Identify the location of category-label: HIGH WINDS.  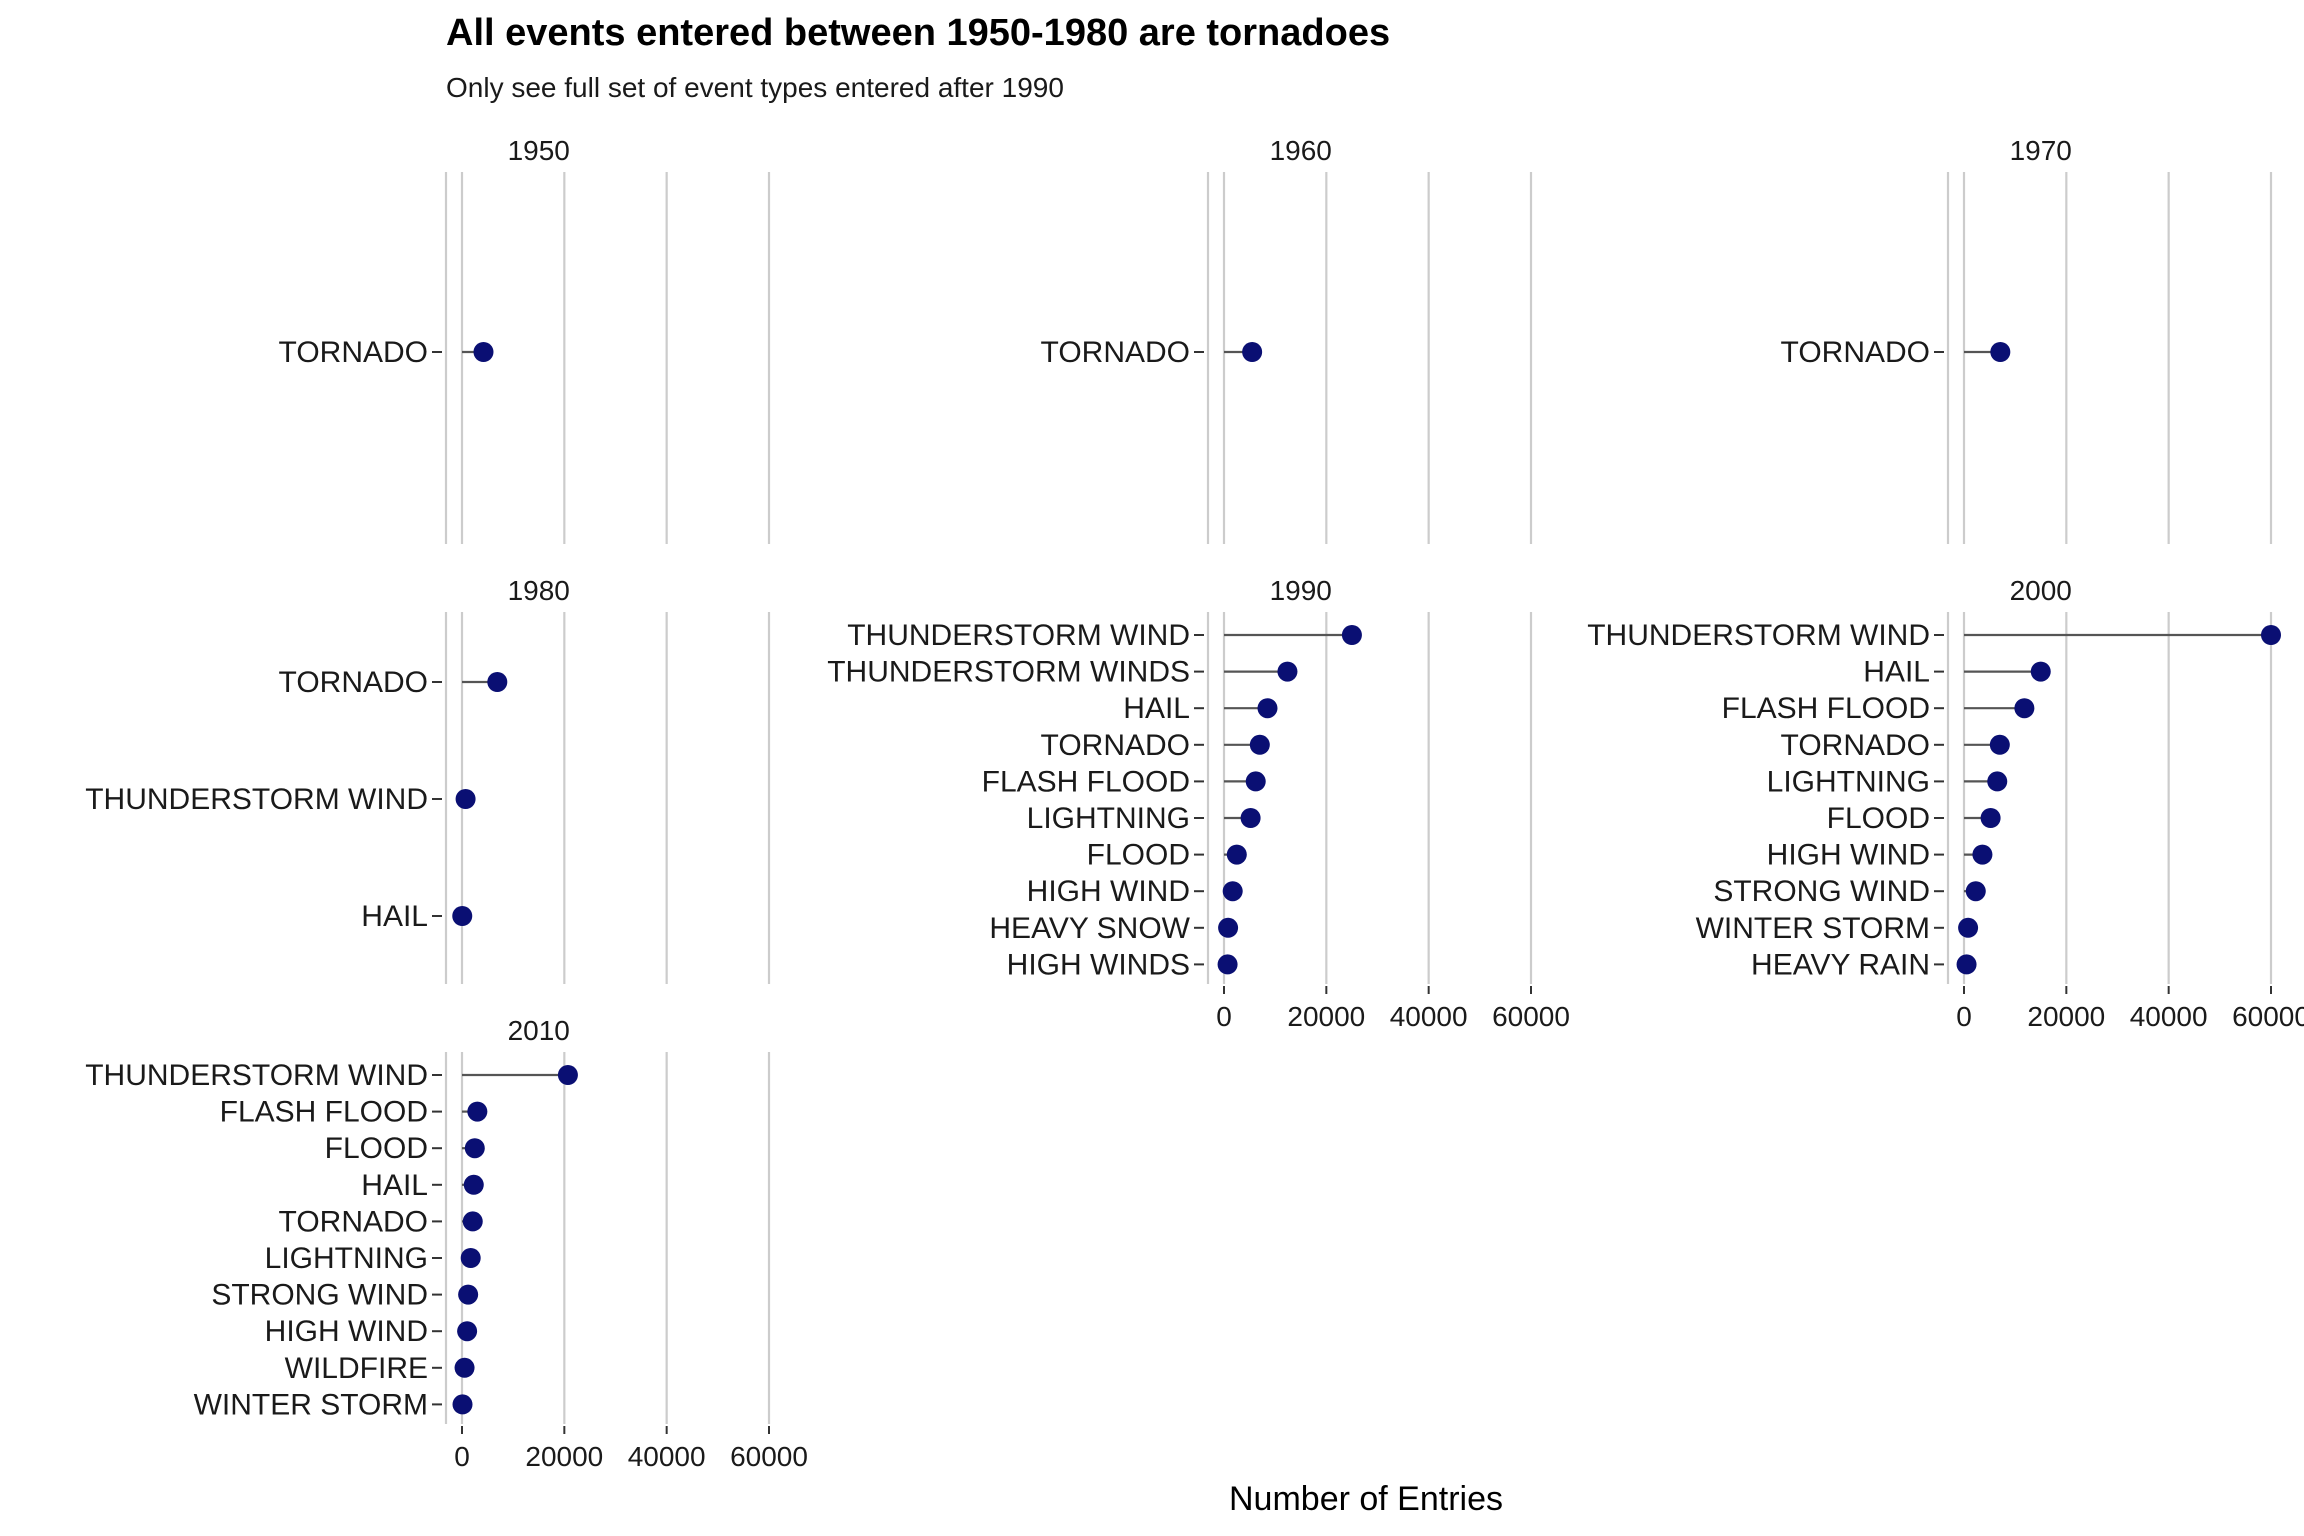
(1098, 964).